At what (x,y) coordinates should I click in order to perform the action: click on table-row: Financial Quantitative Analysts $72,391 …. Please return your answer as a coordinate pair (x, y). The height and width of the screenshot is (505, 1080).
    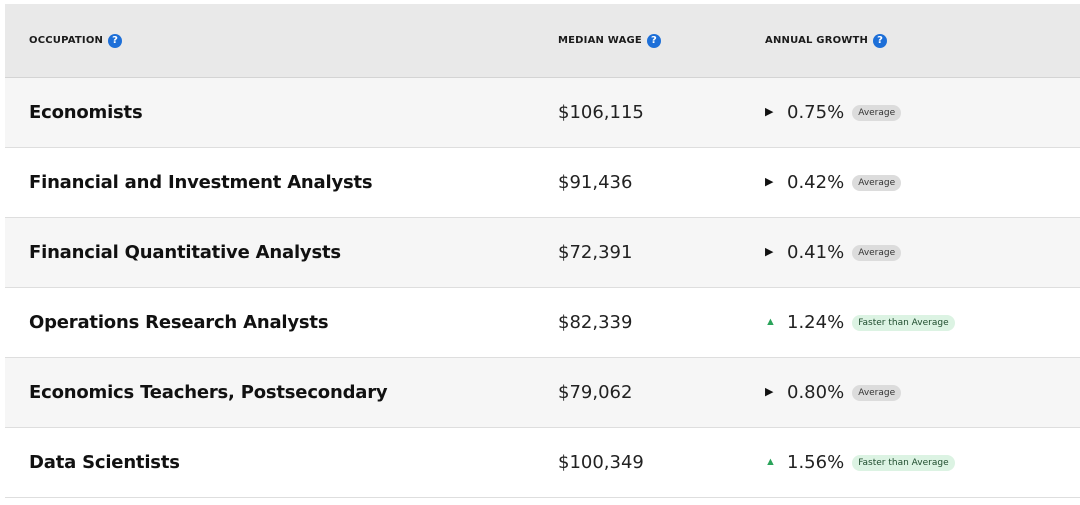
    Looking at the image, I should click on (542, 253).